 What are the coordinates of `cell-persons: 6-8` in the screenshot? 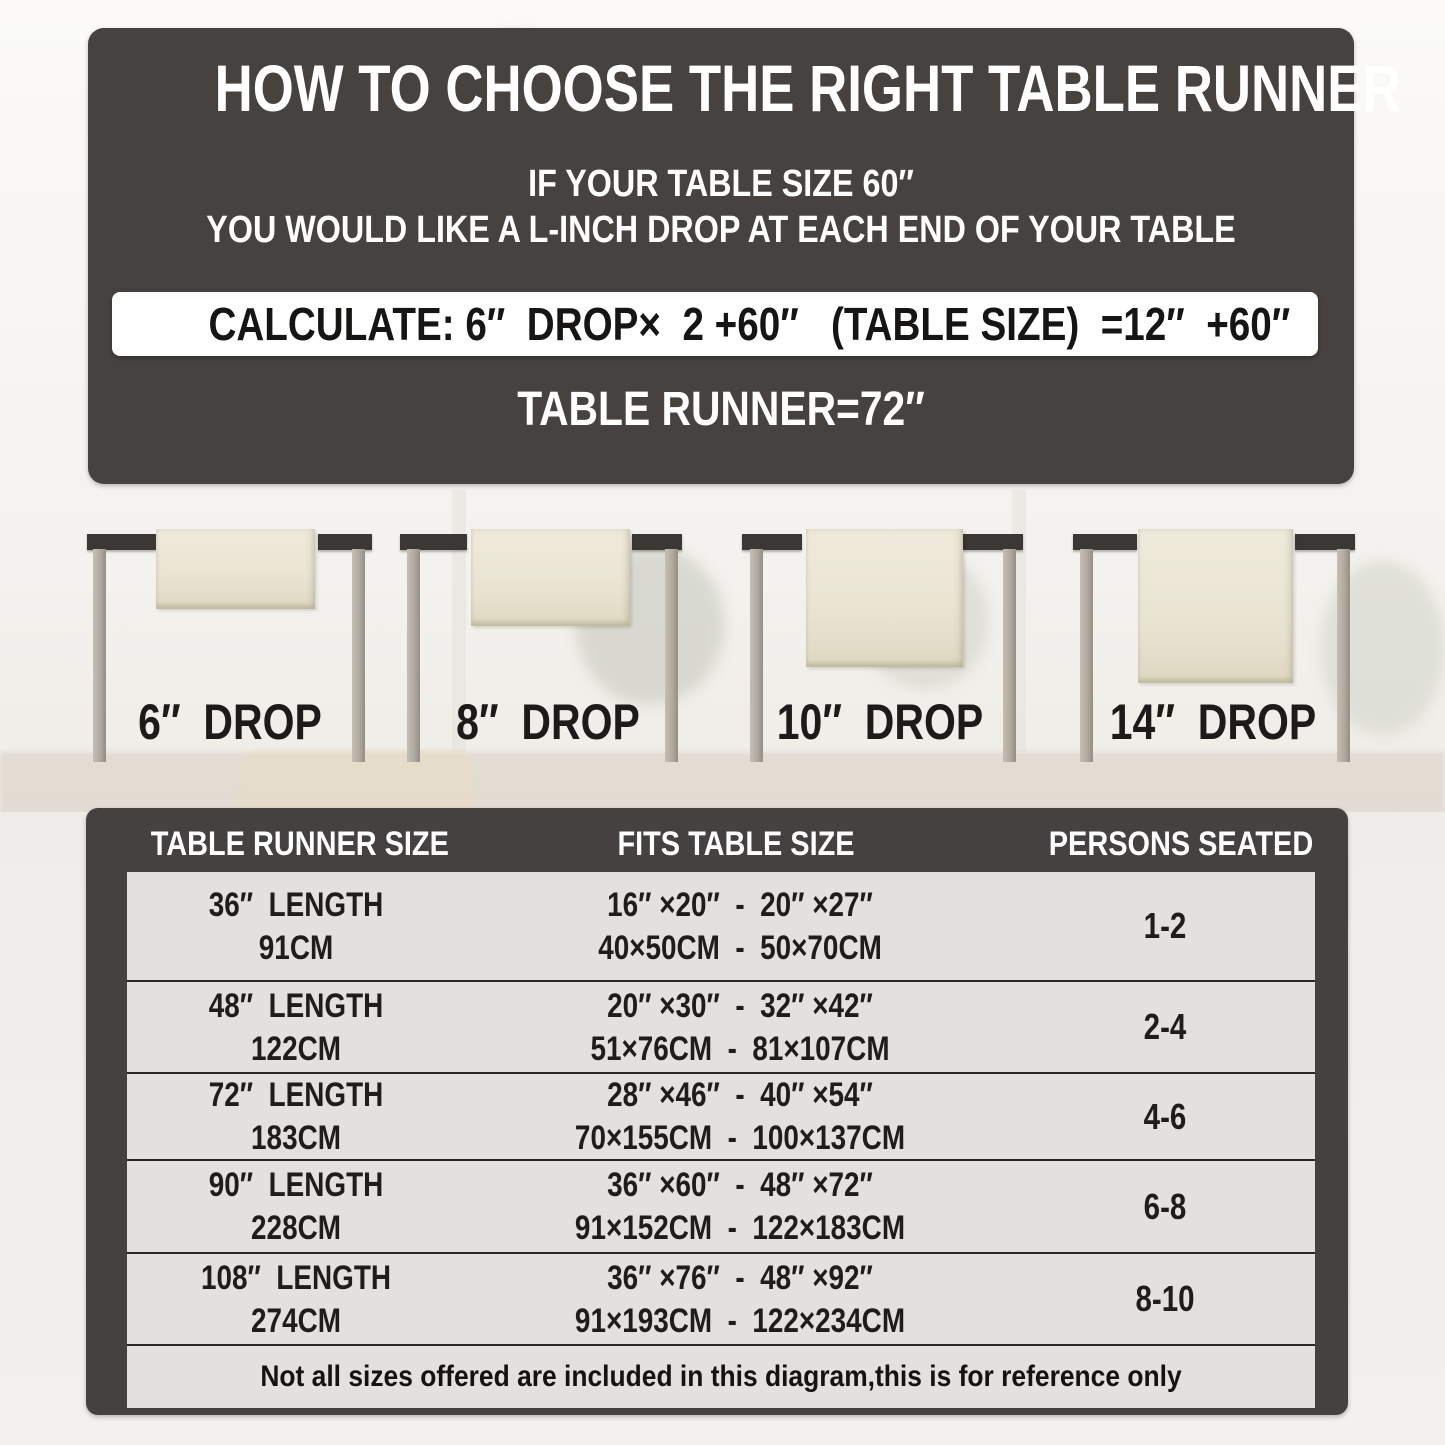 It's located at (1165, 1206).